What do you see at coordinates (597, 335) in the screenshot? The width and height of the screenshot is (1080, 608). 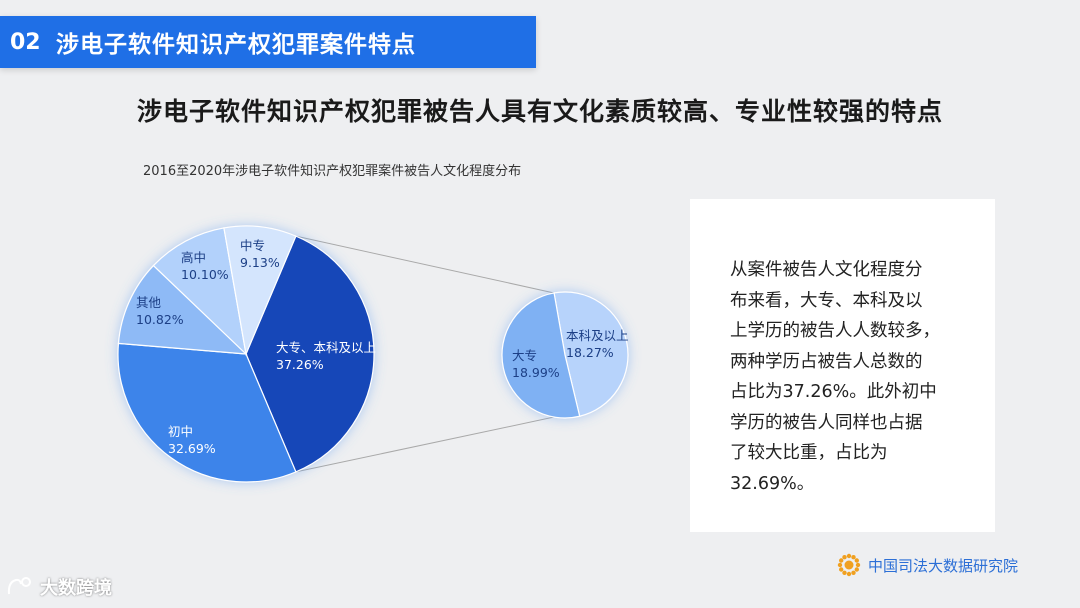 I see `sub-pie-slice-label-category: 本科及以上` at bounding box center [597, 335].